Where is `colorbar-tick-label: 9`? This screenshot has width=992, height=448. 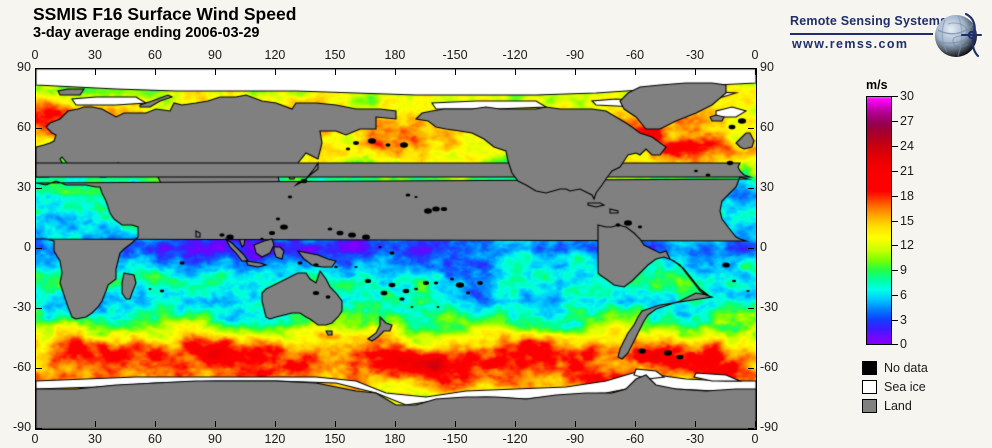 colorbar-tick-label: 9 is located at coordinates (903, 270).